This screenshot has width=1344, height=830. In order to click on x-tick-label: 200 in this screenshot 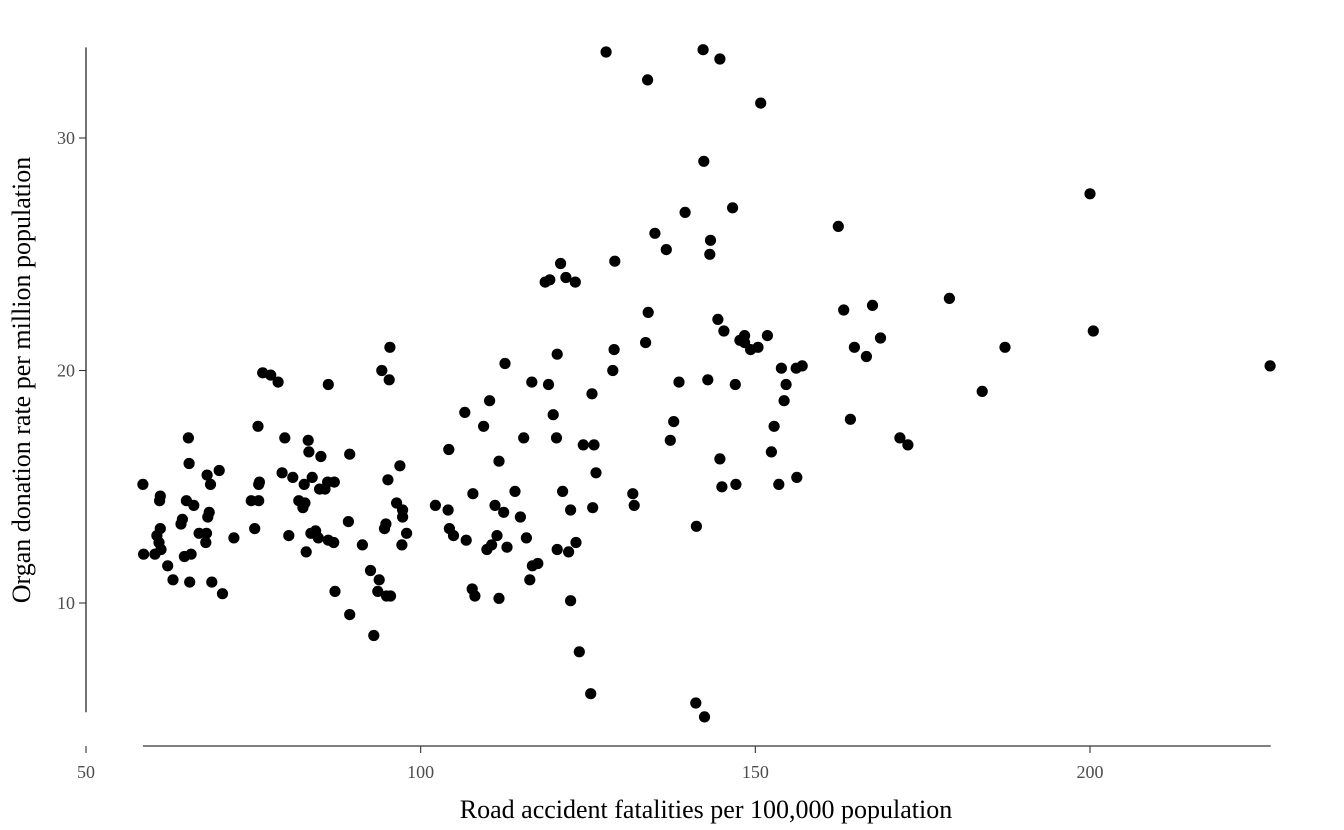, I will do `click(1090, 772)`.